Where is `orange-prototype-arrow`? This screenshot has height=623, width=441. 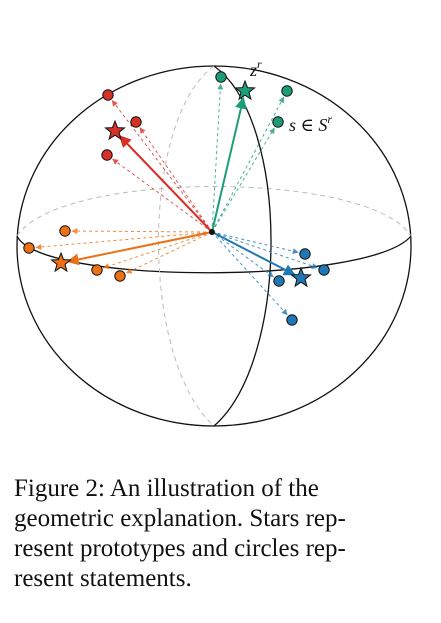
orange-prototype-arrow is located at coordinates (139, 248).